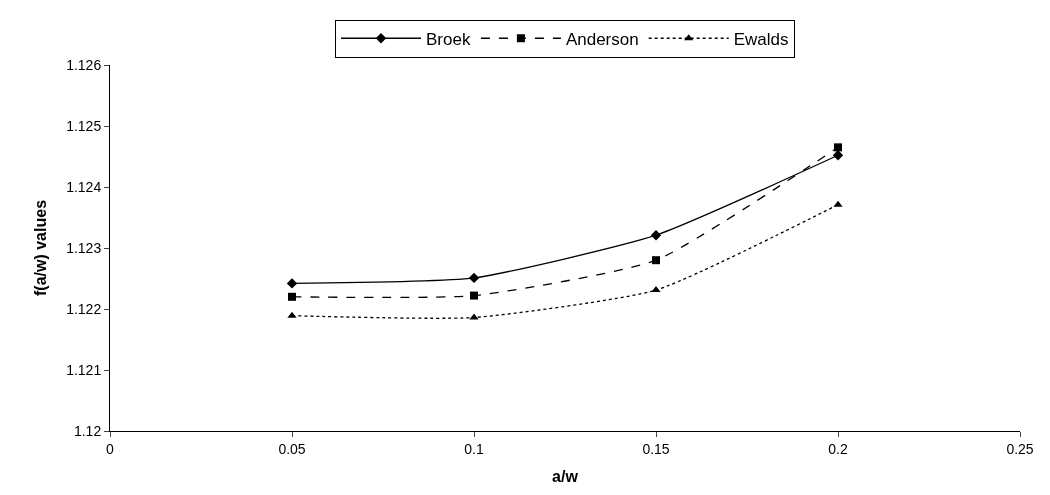 The height and width of the screenshot is (495, 1050). I want to click on legend-label: Anderson, so click(602, 39).